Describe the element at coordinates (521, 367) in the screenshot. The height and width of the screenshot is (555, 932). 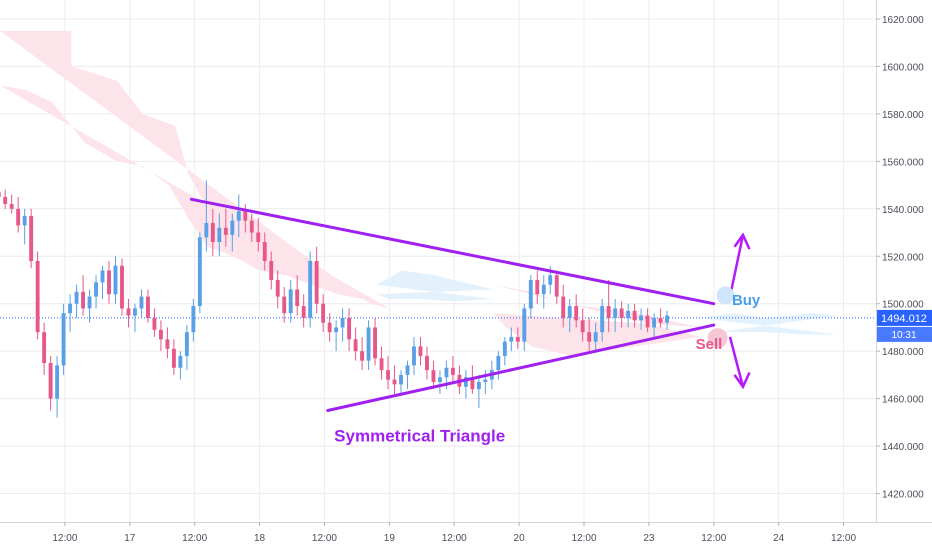
I see `lower-trendline` at that location.